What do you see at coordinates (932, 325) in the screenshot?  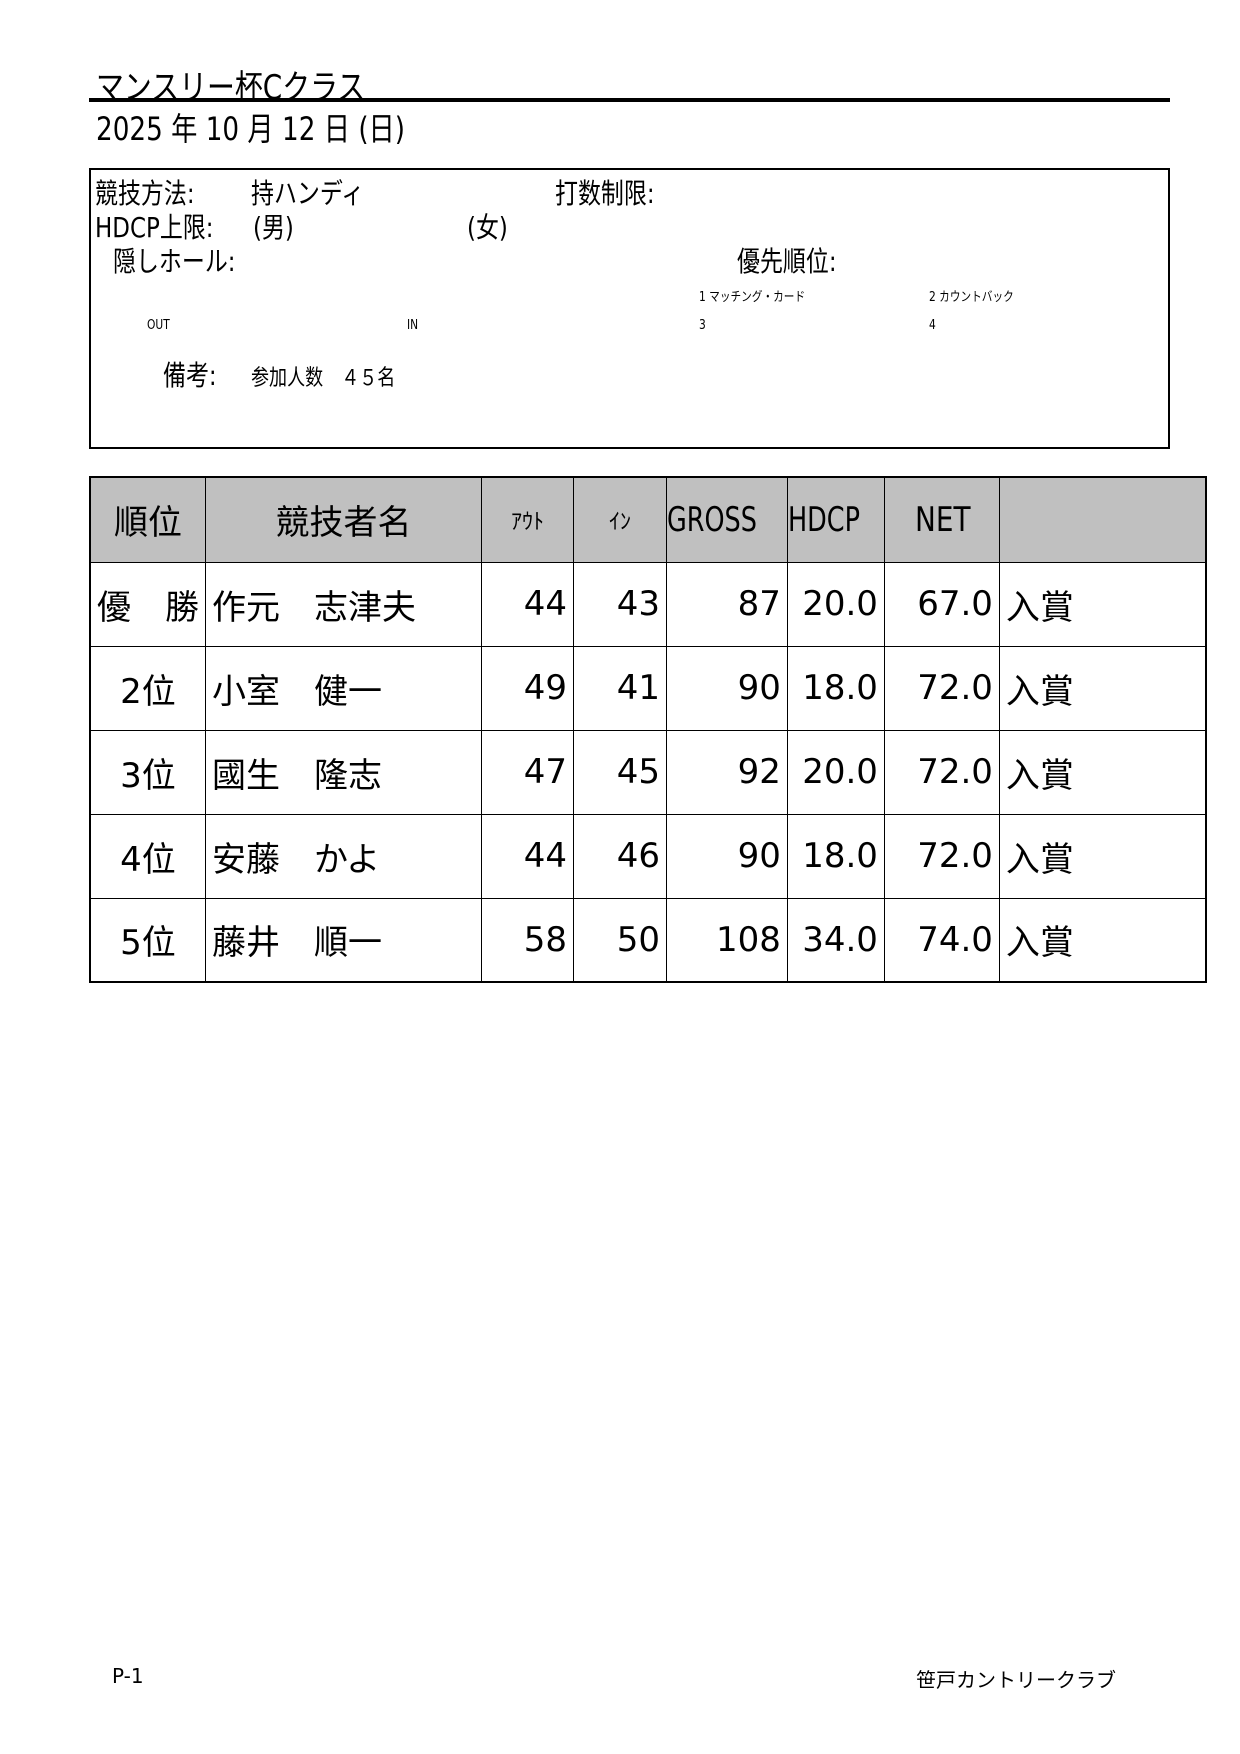 I see `priority-4: 4` at bounding box center [932, 325].